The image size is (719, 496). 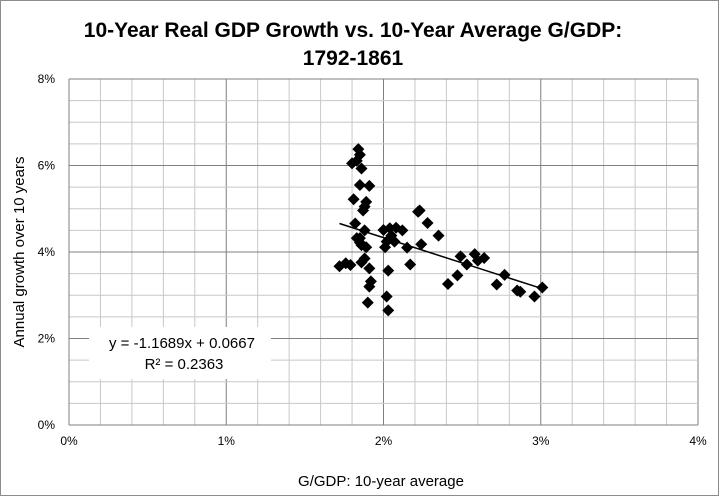 I want to click on x-tick-labels: 0% 1% 2% 3% 4%, so click(x=383, y=441).